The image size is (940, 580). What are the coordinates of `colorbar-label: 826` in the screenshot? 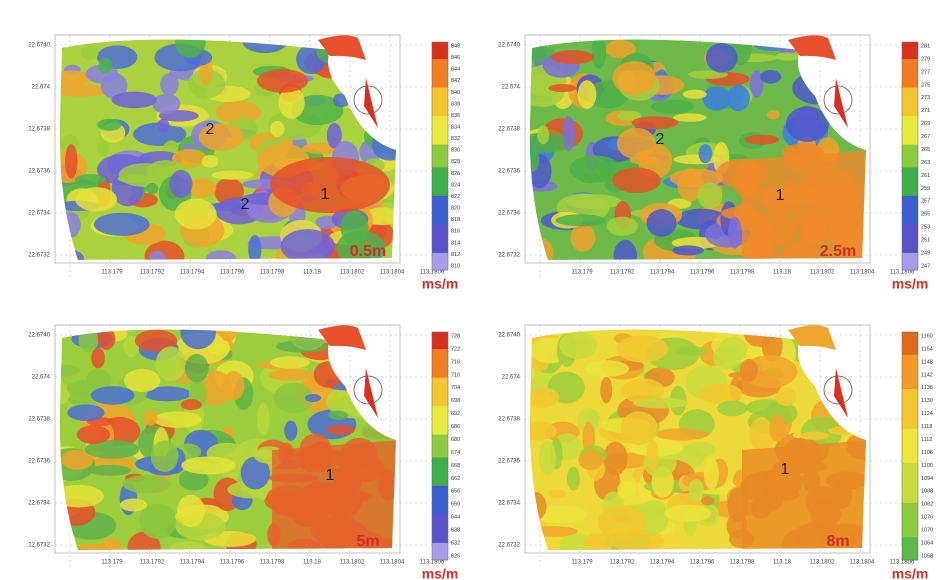 It's located at (455, 174).